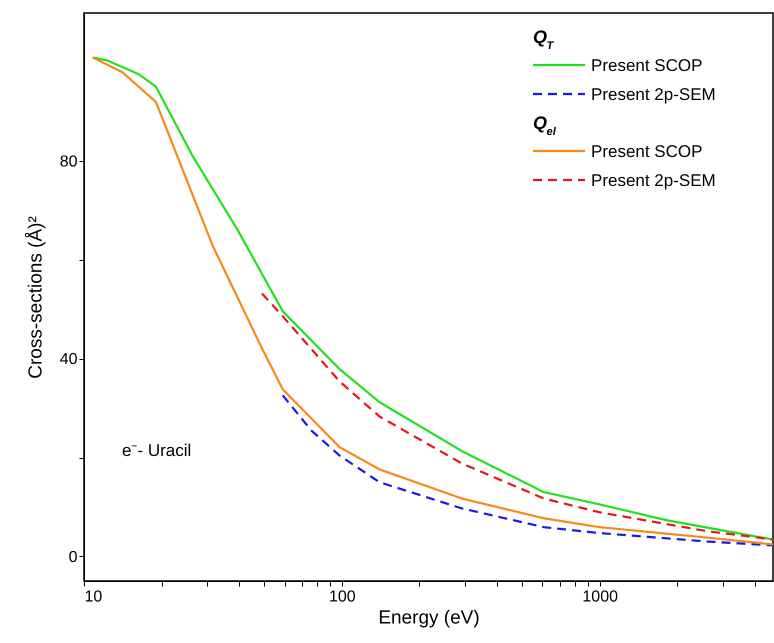 This screenshot has height=643, width=774. I want to click on x-tick-label: 100, so click(342, 597).